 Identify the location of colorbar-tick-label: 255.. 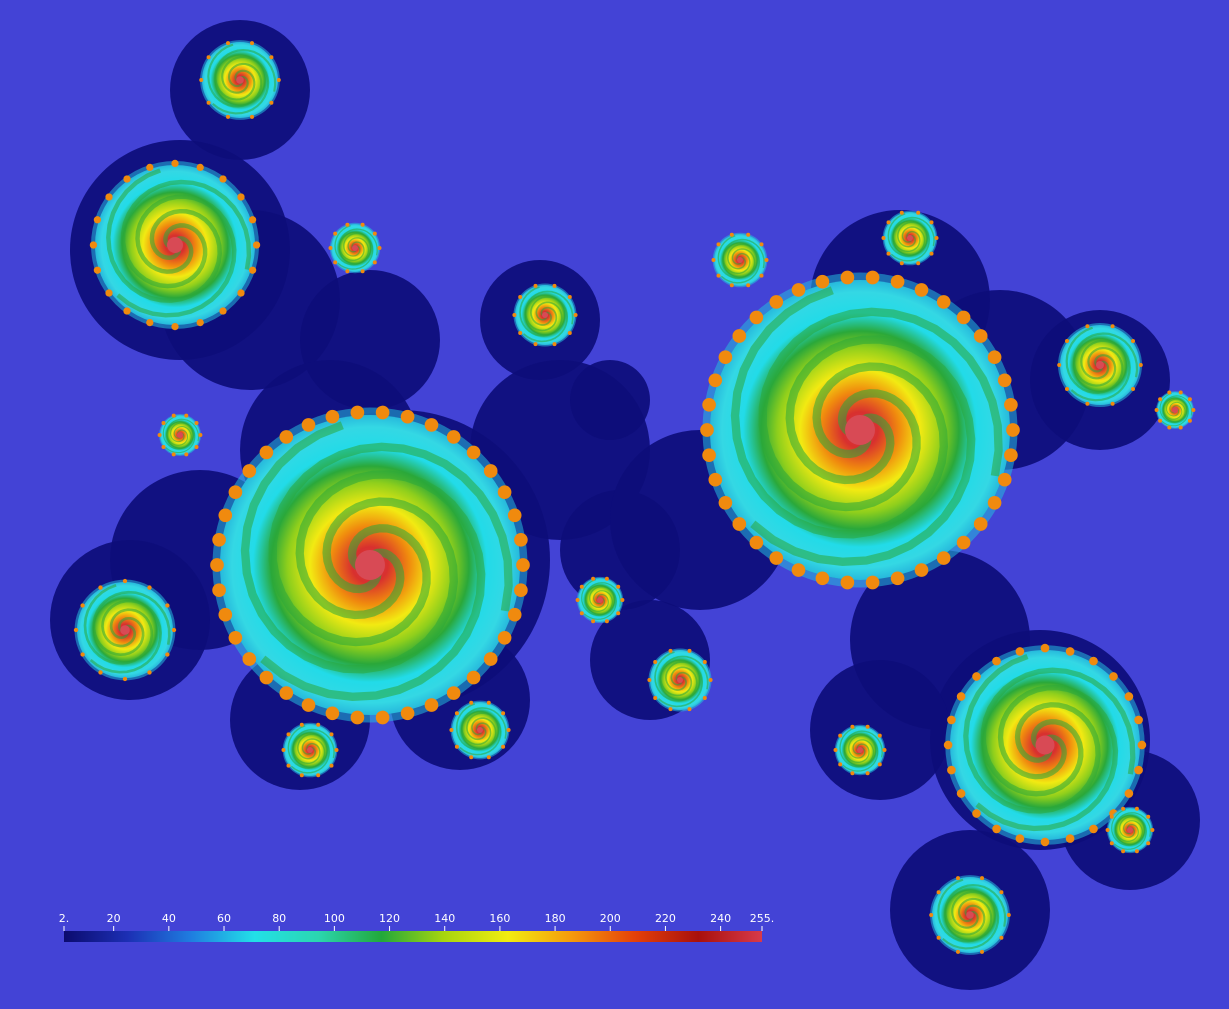
(762, 918).